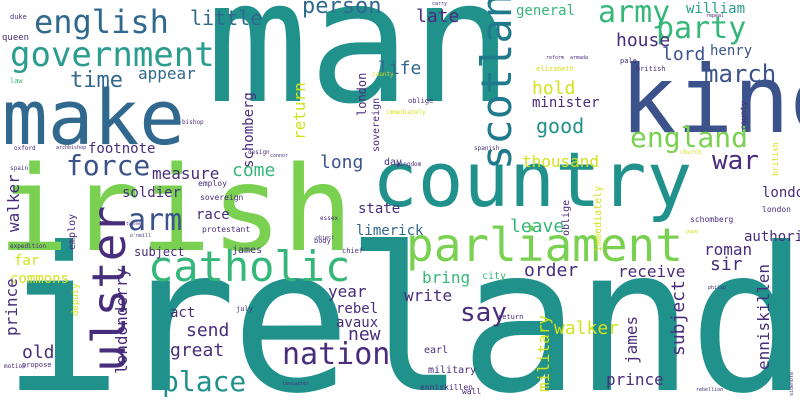 The height and width of the screenshot is (400, 800). What do you see at coordinates (446, 277) in the screenshot?
I see `word-bring: bring` at bounding box center [446, 277].